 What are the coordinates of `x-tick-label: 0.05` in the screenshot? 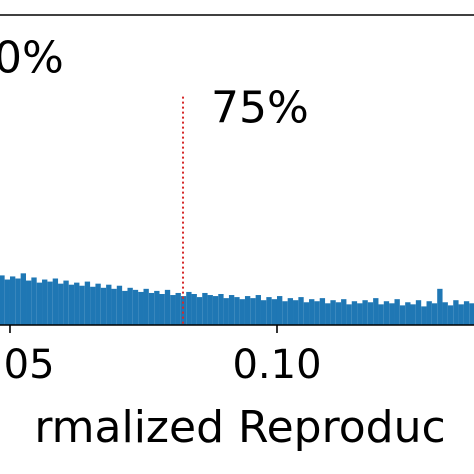 It's located at (27, 365).